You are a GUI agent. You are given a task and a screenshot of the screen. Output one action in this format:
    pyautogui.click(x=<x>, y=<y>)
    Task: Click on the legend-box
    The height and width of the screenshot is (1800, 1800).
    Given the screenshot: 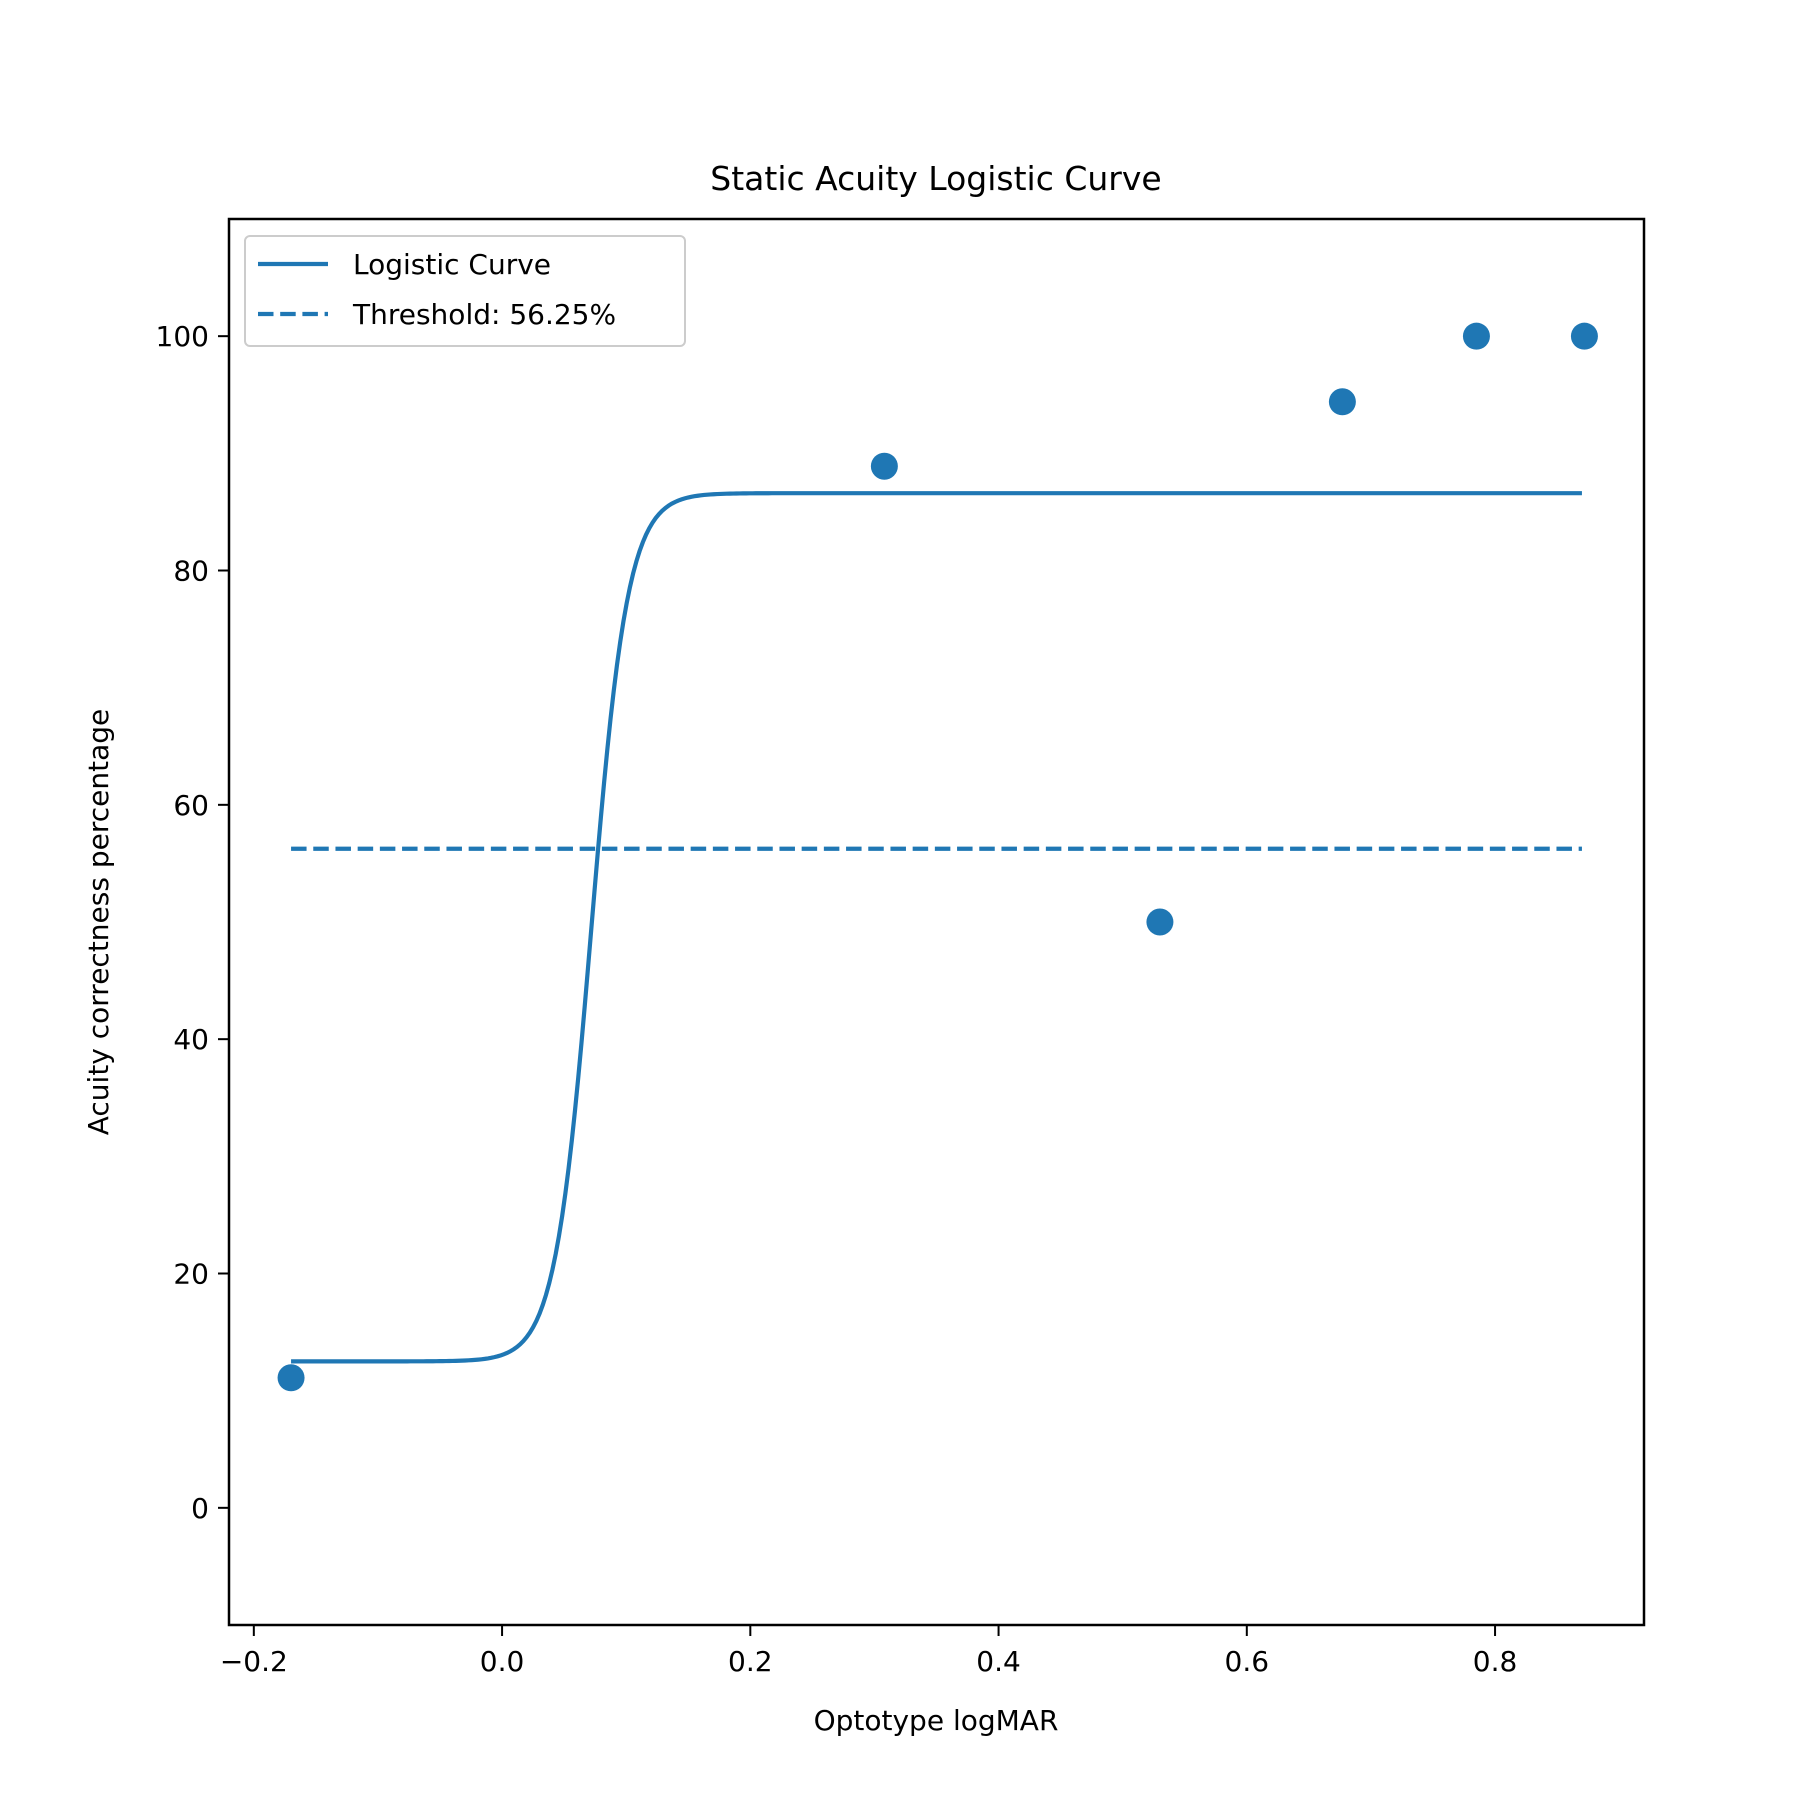 What is the action you would take?
    pyautogui.click(x=465, y=291)
    